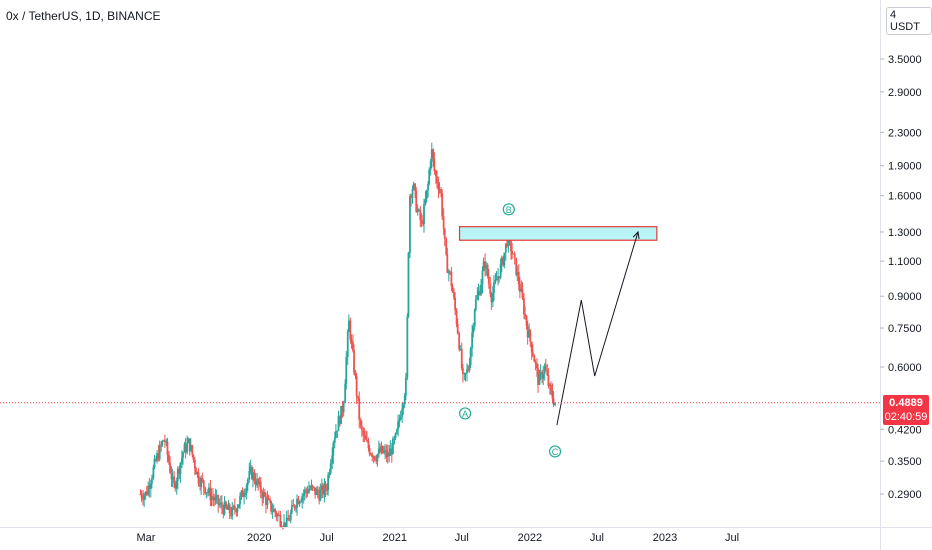 The image size is (932, 550). Describe the element at coordinates (905, 133) in the screenshot. I see `y-tick-label: 2.3000` at that location.